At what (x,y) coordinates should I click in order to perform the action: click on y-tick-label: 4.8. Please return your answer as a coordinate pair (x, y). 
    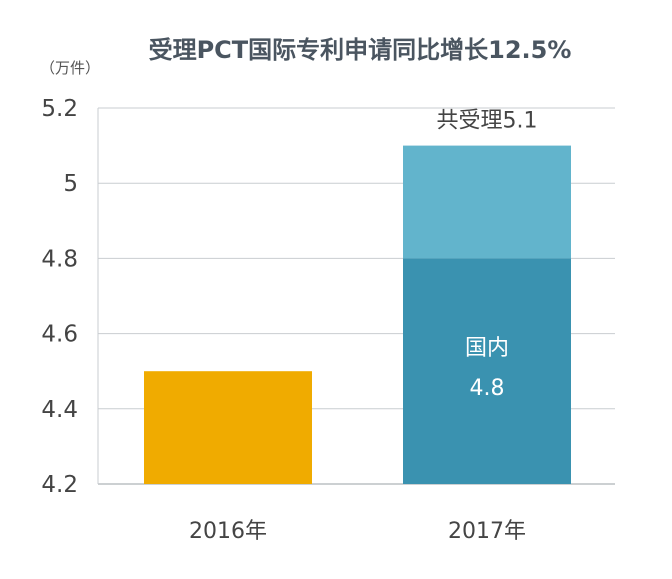
    Looking at the image, I should click on (59, 259).